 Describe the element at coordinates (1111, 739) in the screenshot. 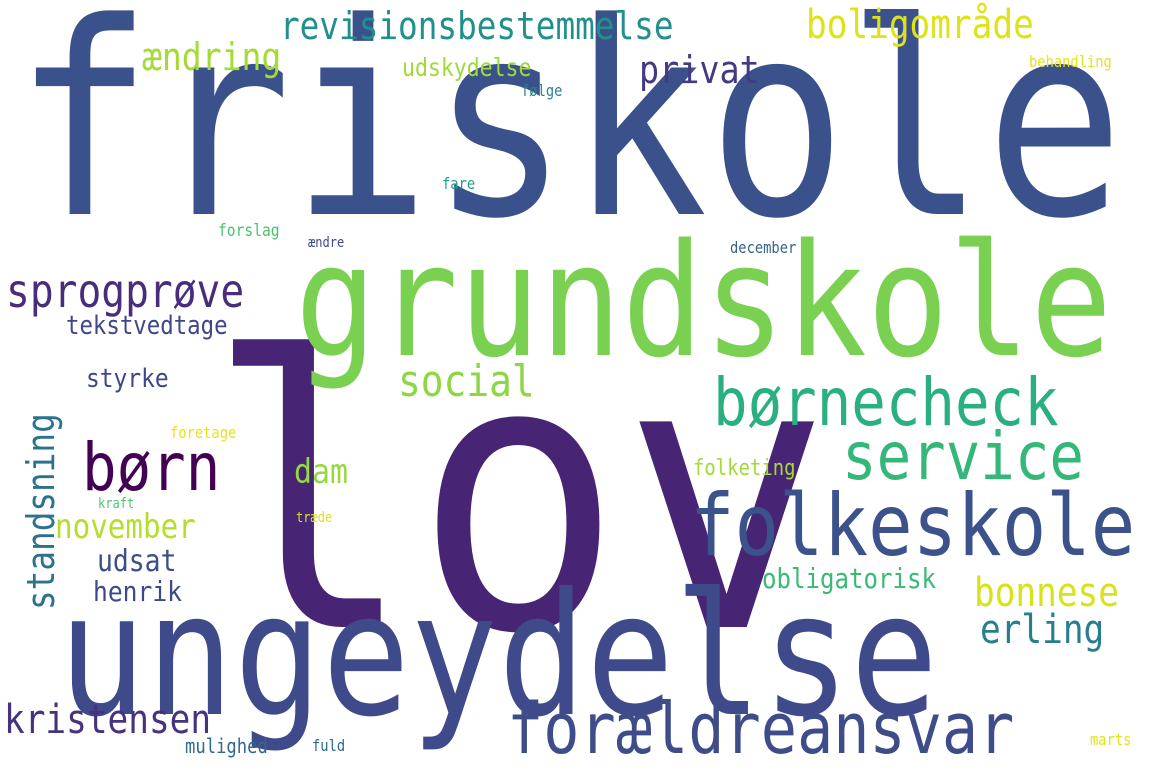

I see `word-marts: marts` at that location.